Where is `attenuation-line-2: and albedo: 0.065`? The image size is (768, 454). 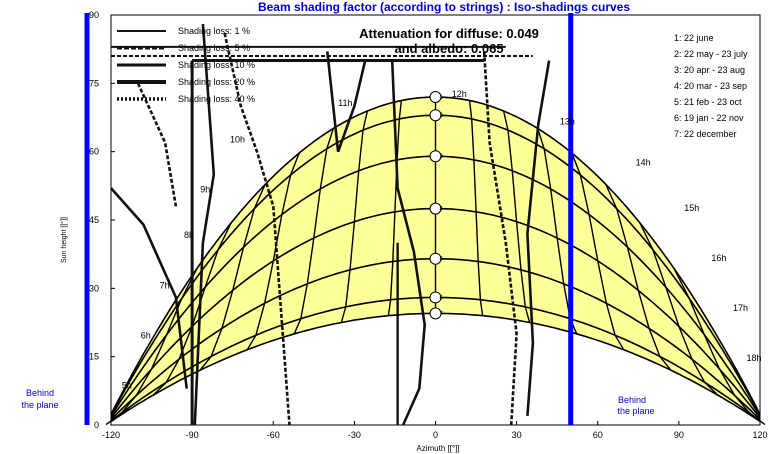 attenuation-line-2: and albedo: 0.065 is located at coordinates (448, 48).